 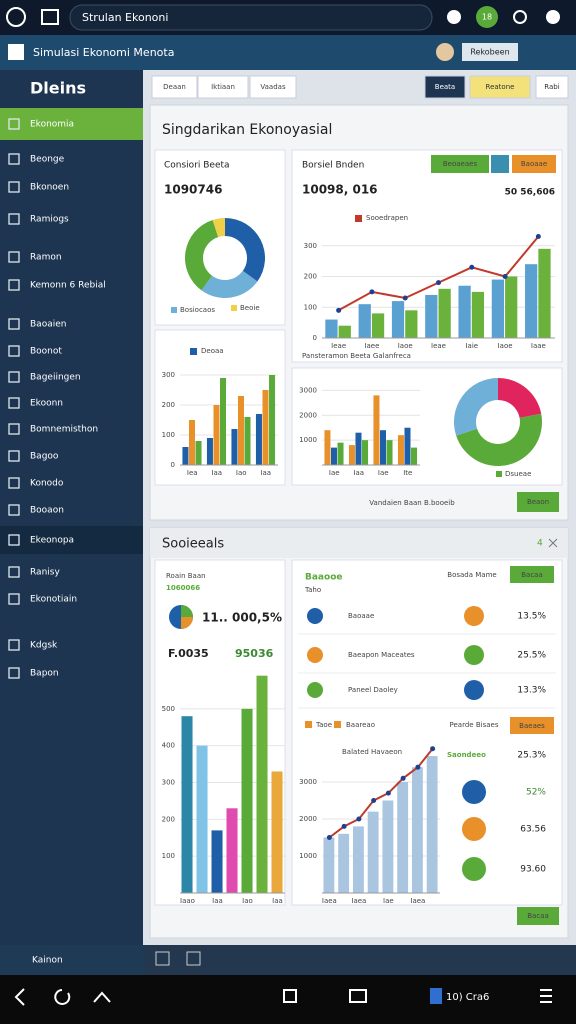 I want to click on panel-title: Singdarikan Ekonoyasial, so click(x=247, y=130).